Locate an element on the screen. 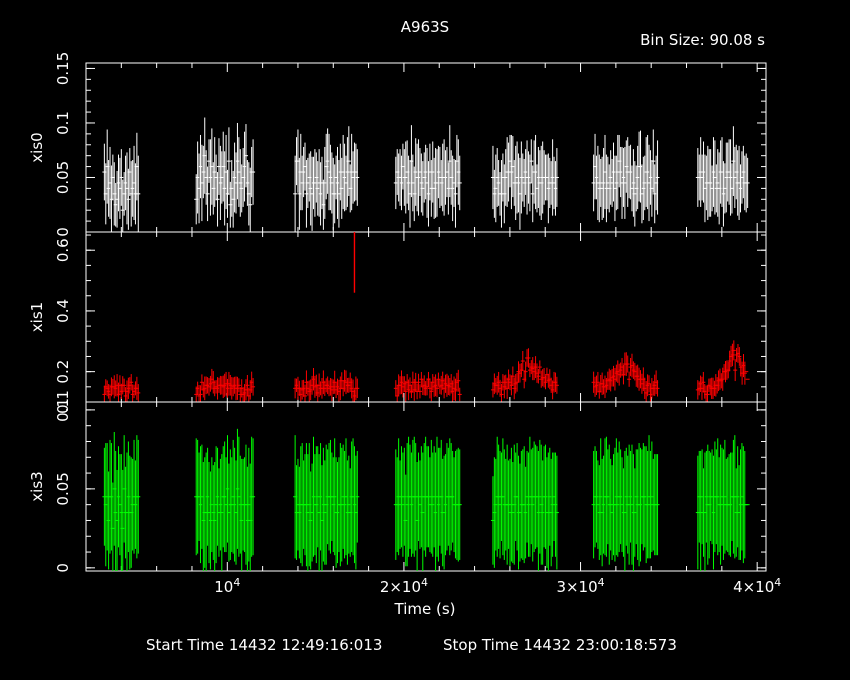 The height and width of the screenshot is (680, 850). x-tick-label: 104 is located at coordinates (227, 586).